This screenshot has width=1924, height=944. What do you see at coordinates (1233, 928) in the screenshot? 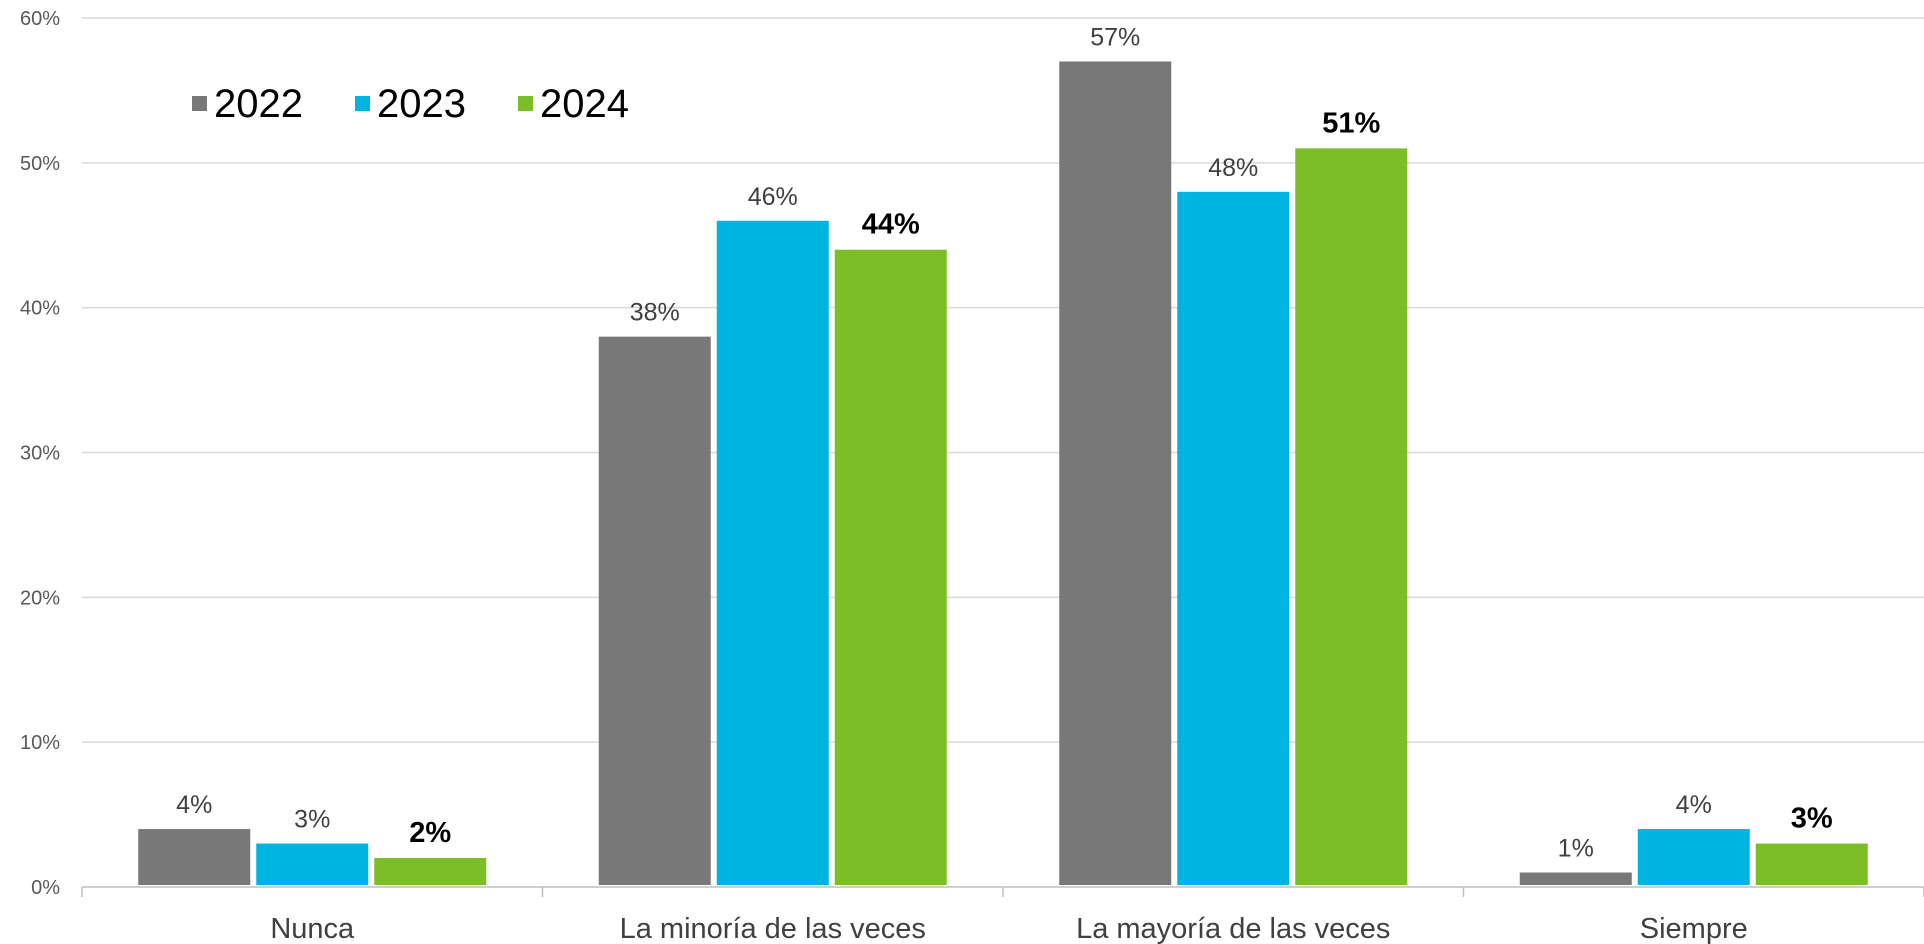
I see `category-label: La mayoría de las veces` at bounding box center [1233, 928].